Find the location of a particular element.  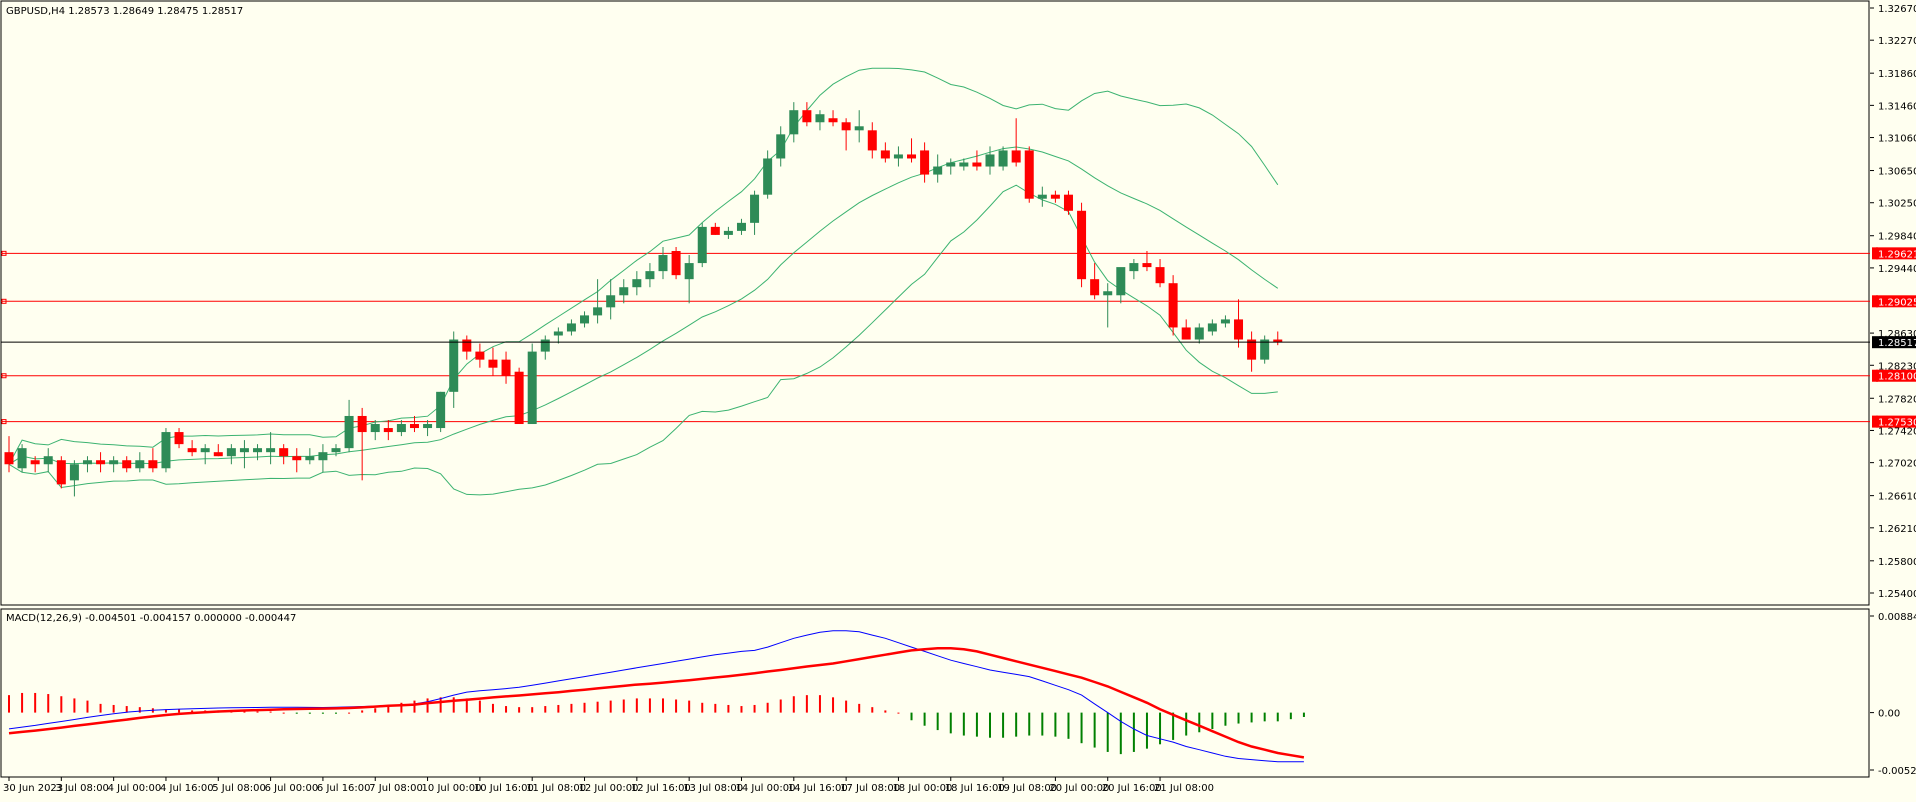

level-label: 1.29621 is located at coordinates (1897, 254).